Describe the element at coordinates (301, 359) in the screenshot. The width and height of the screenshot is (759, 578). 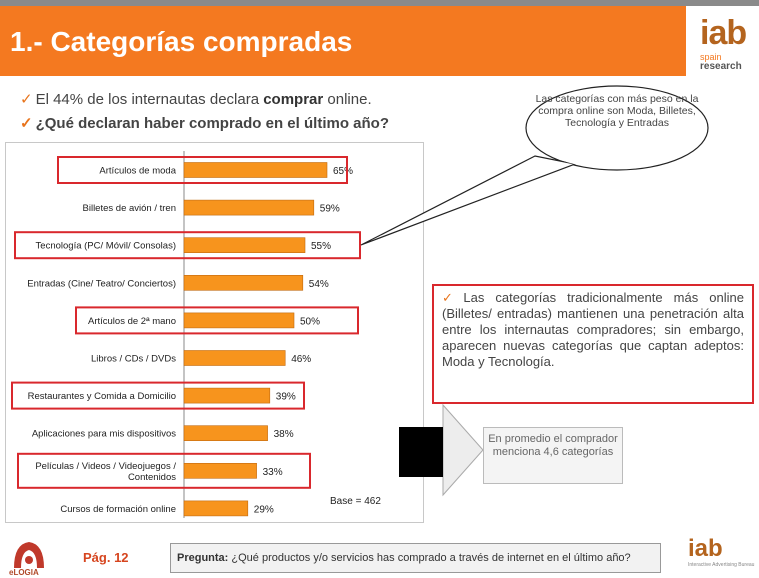
I see `data-label: 46%` at that location.